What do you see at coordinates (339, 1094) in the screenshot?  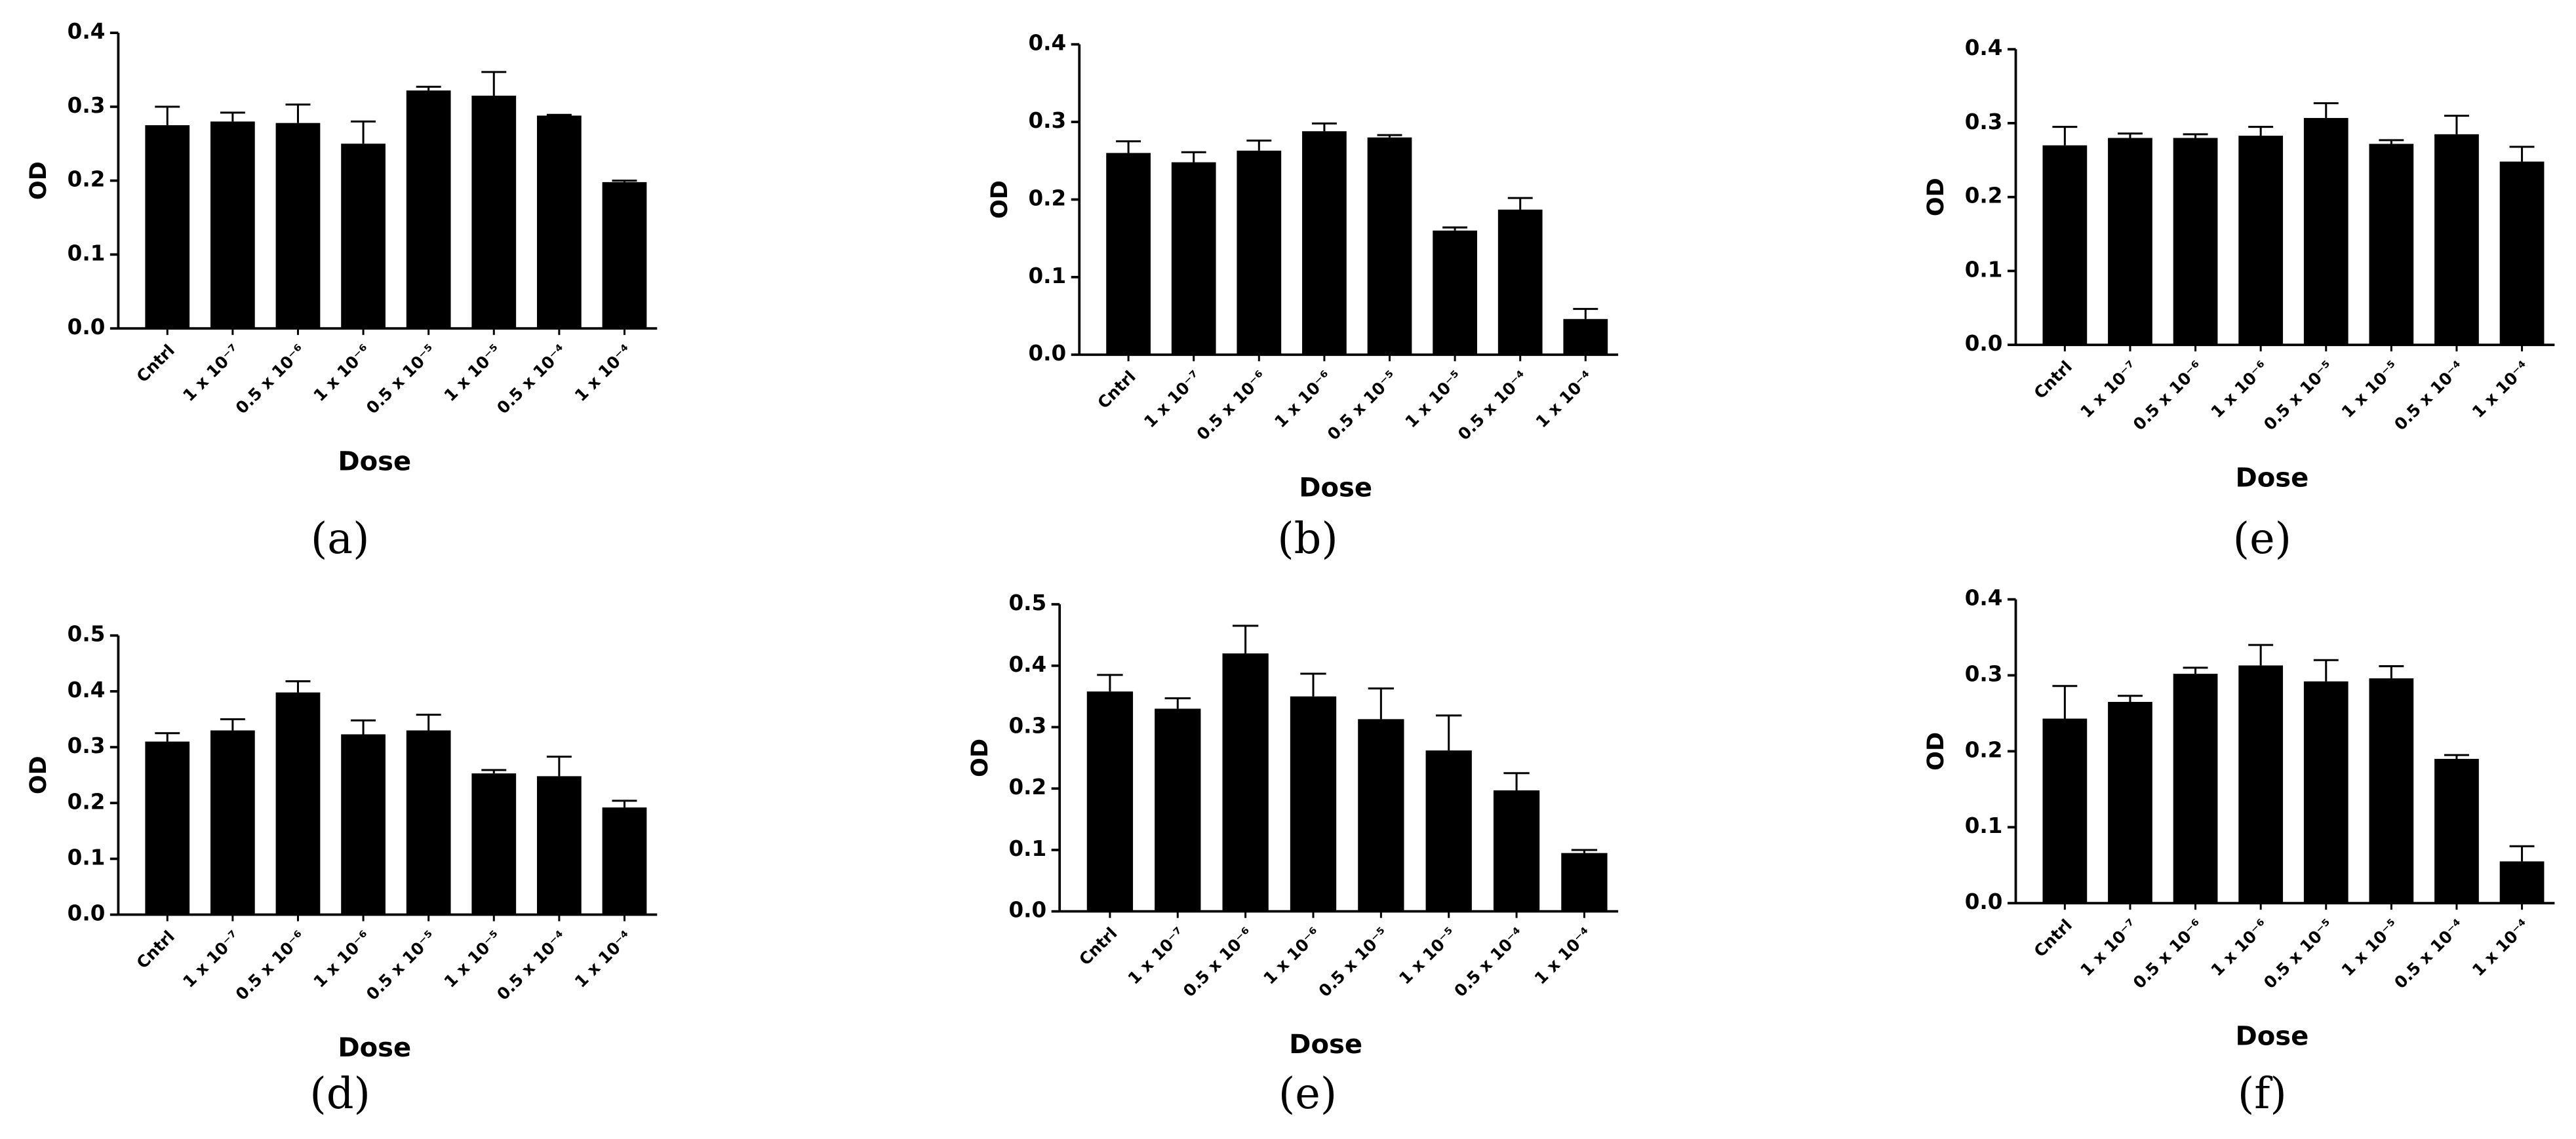 I see `panel-caption: (d)` at bounding box center [339, 1094].